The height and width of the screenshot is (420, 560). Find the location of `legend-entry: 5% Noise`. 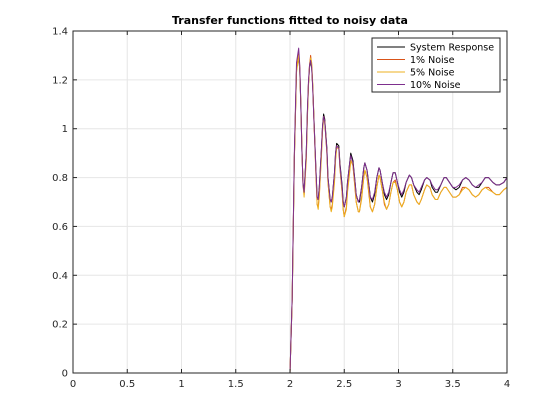

legend-entry: 5% Noise is located at coordinates (432, 73).